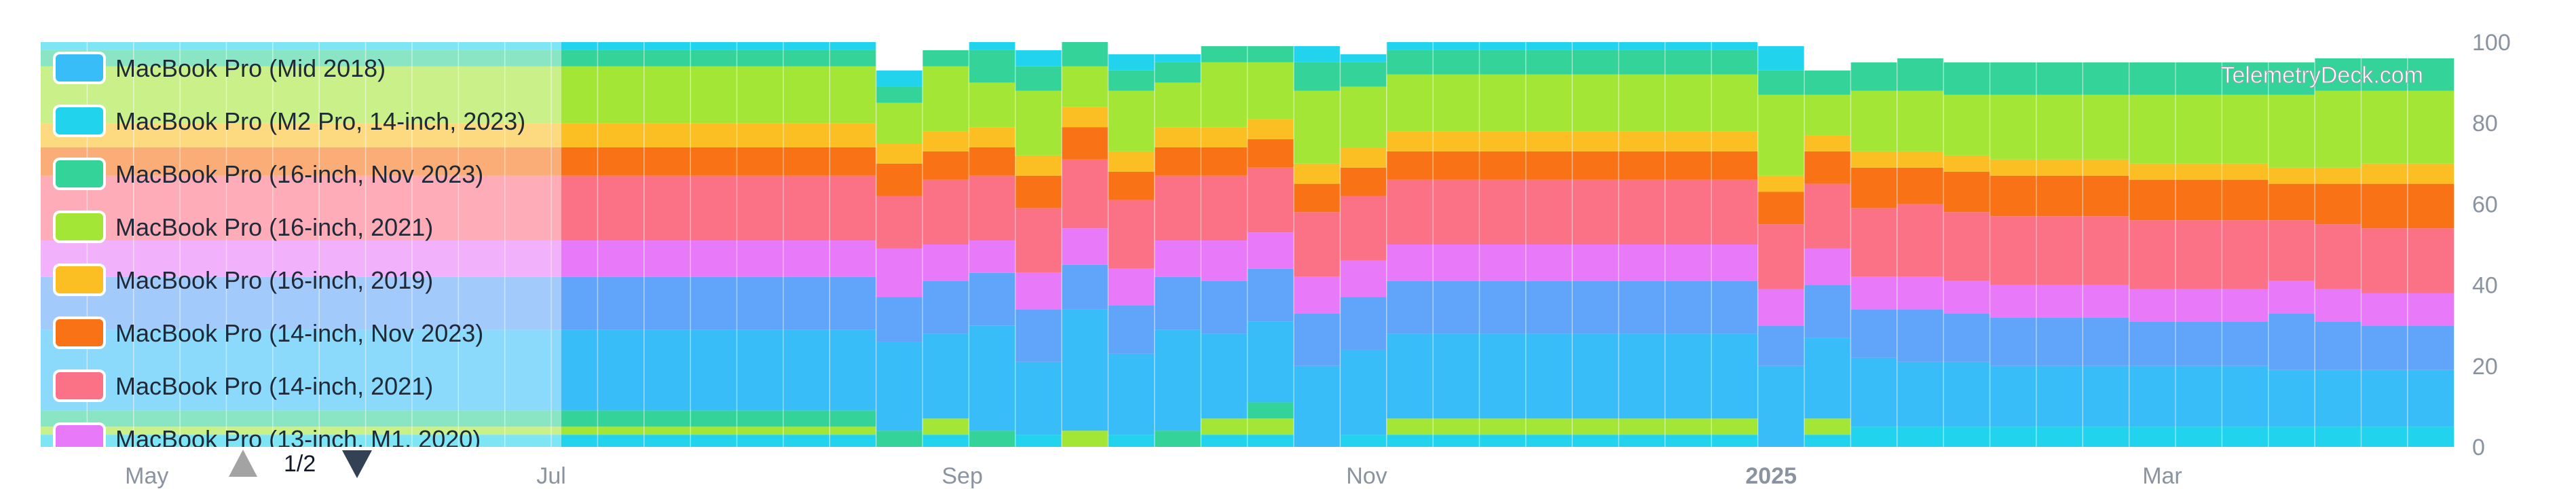 The image size is (2576, 489). I want to click on legend-item-label: MacBook Pro (16-inch, Nov 2023), so click(299, 174).